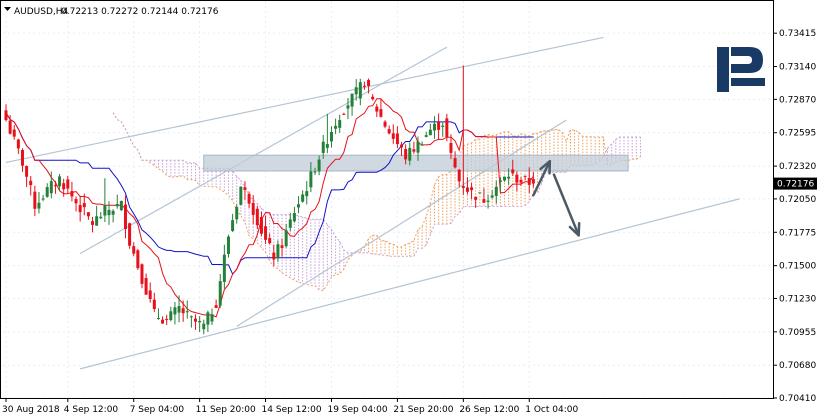 The width and height of the screenshot is (817, 420). What do you see at coordinates (542, 178) in the screenshot?
I see `forecast-arrow-shaft` at bounding box center [542, 178].